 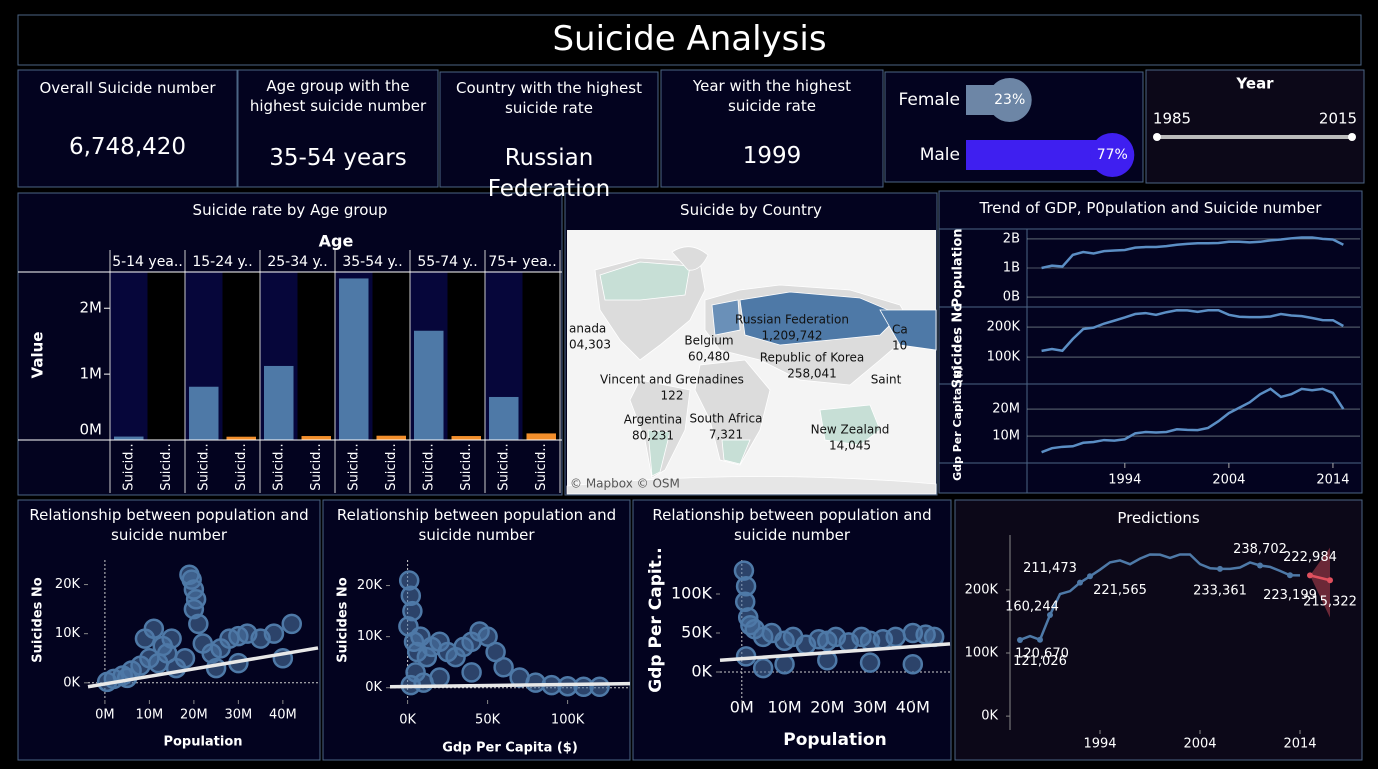 What do you see at coordinates (957, 423) in the screenshot?
I see `row-label: Gdp Per Capita ($)` at bounding box center [957, 423].